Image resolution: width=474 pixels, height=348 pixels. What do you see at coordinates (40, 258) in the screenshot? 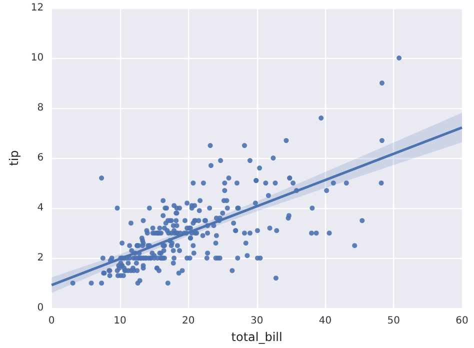
I see `y-tick-label: 2` at bounding box center [40, 258].